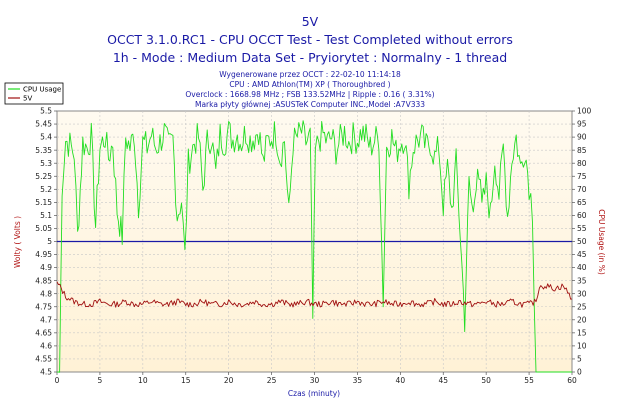  Describe the element at coordinates (529, 380) in the screenshot. I see `x-tick-label: 55` at that location.